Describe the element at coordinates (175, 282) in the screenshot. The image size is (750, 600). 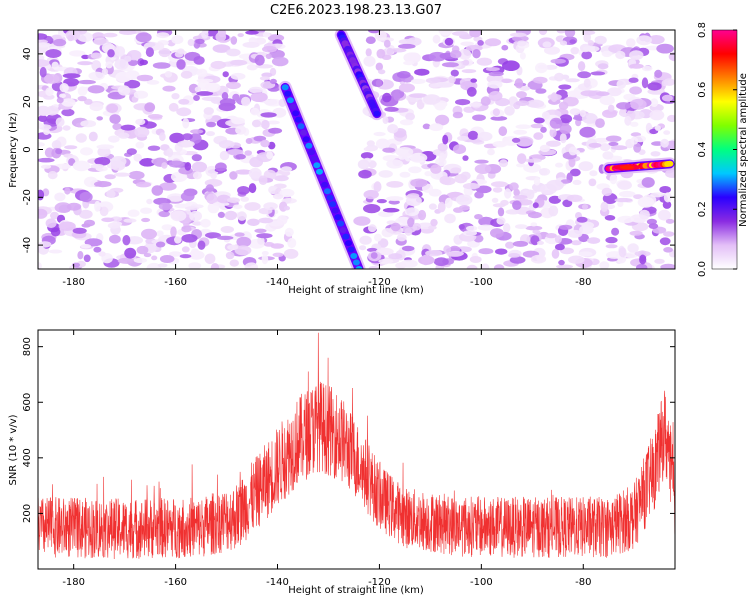
I see `x-tick-label: -160` at that location.